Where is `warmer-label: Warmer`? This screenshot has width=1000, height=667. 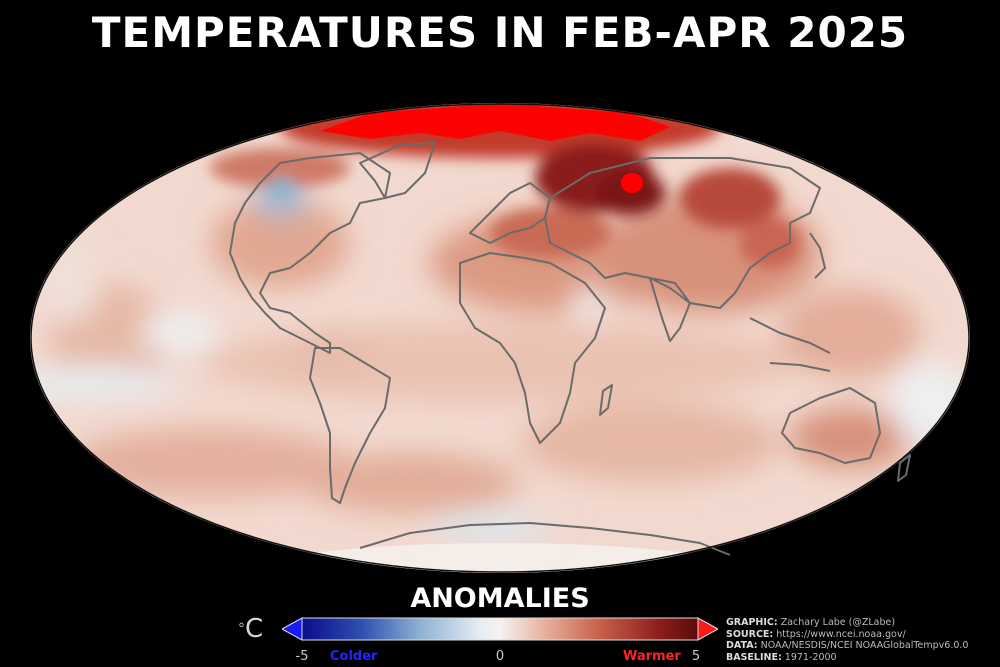
warmer-label: Warmer is located at coordinates (652, 656).